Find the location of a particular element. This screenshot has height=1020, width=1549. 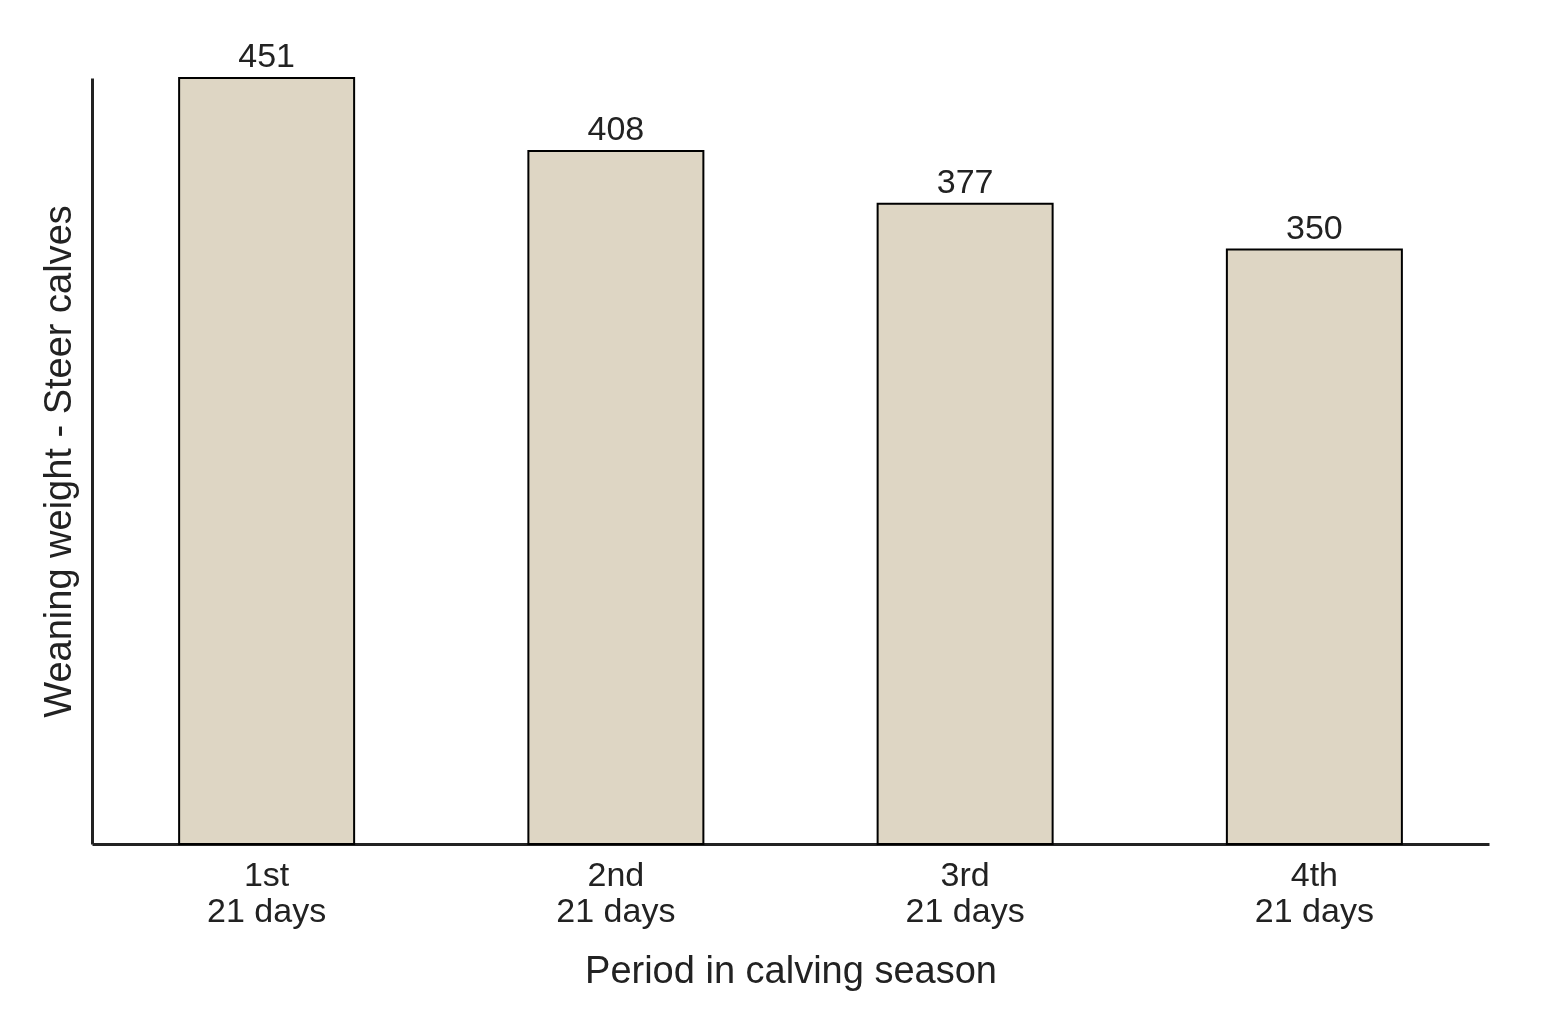

data-label: 451 is located at coordinates (266, 55).